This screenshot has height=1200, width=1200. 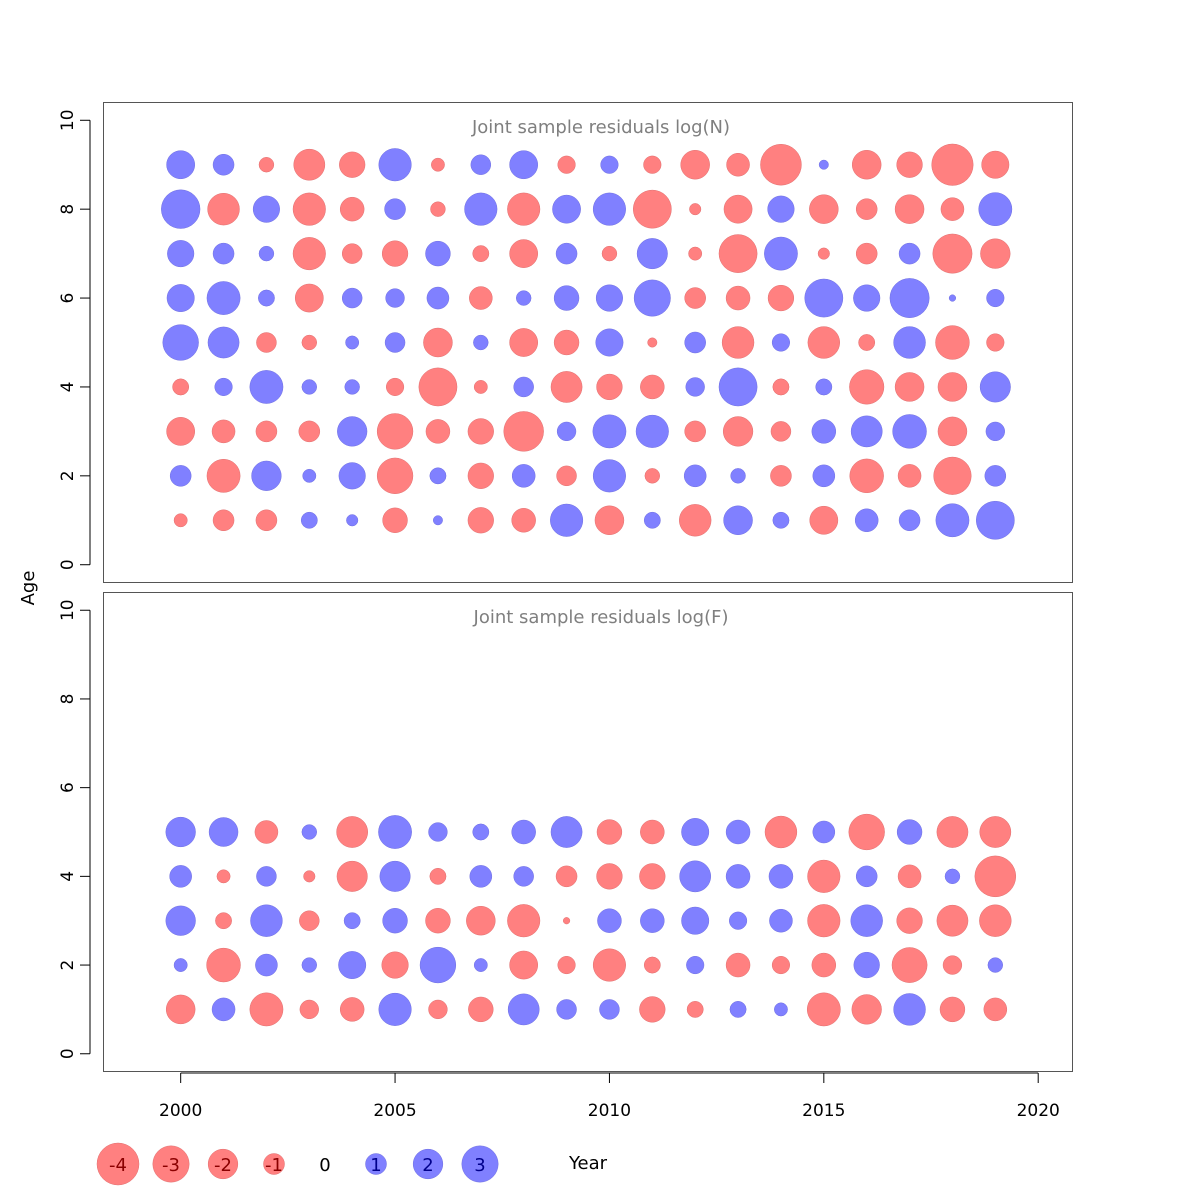 What do you see at coordinates (274, 1165) in the screenshot?
I see `legend-label: -1` at bounding box center [274, 1165].